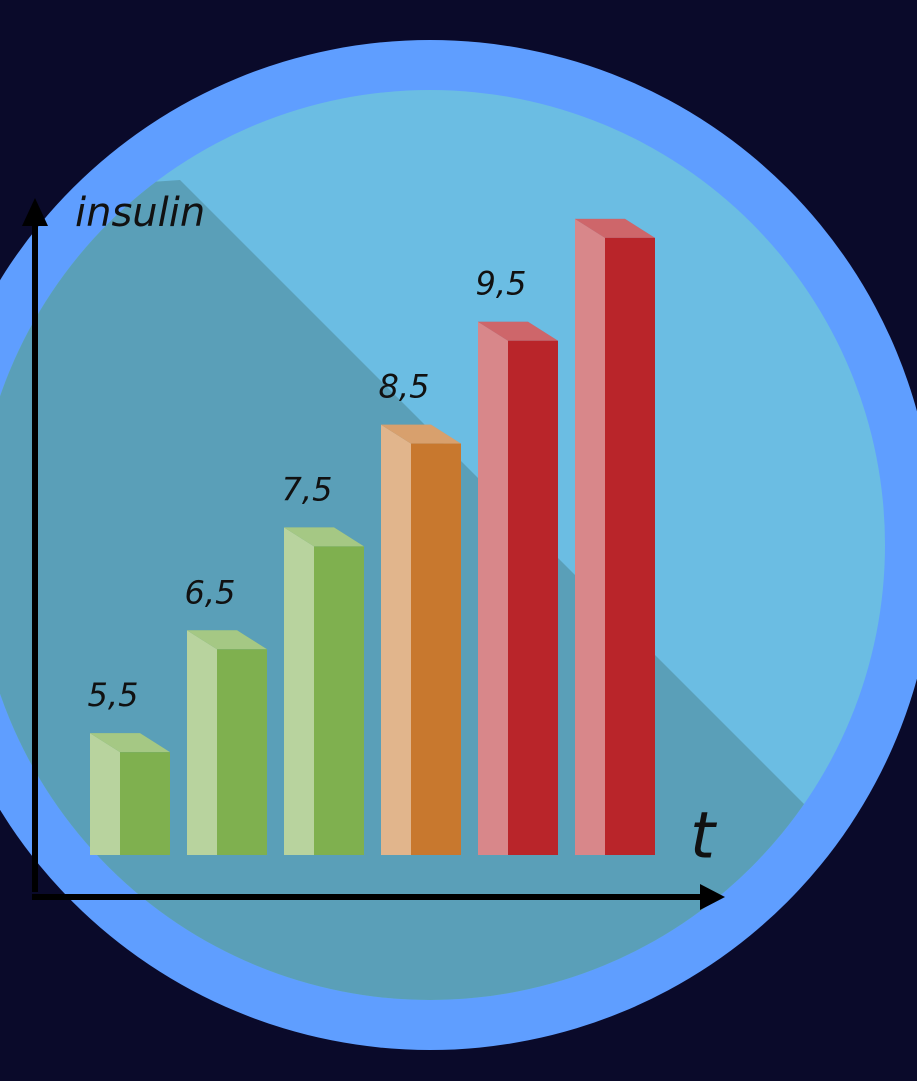  Describe the element at coordinates (210, 592) in the screenshot. I see `data-label: 6,5` at that location.